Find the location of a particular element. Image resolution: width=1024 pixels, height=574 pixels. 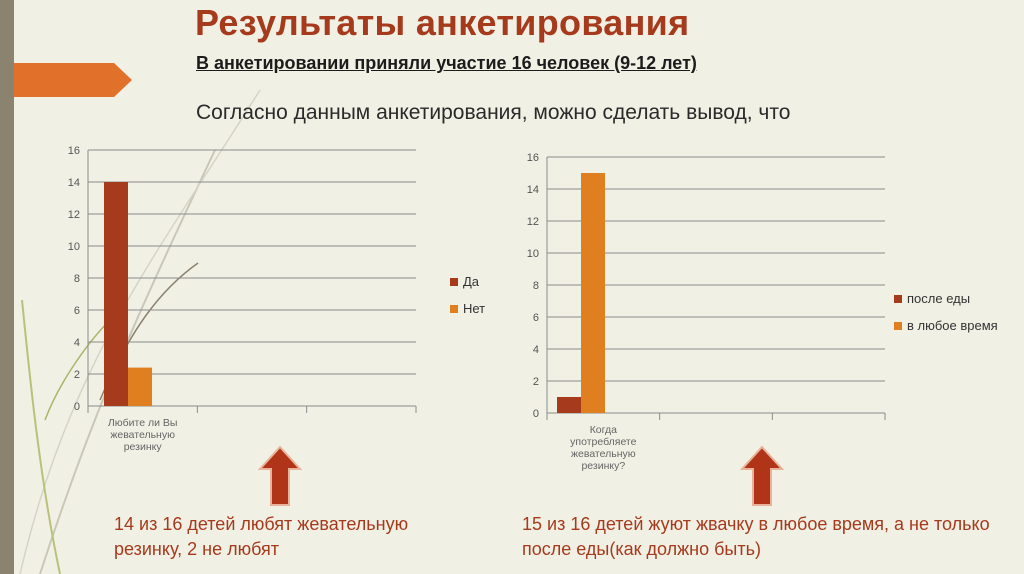

slide-title: Результаты анкетирования is located at coordinates (442, 22).